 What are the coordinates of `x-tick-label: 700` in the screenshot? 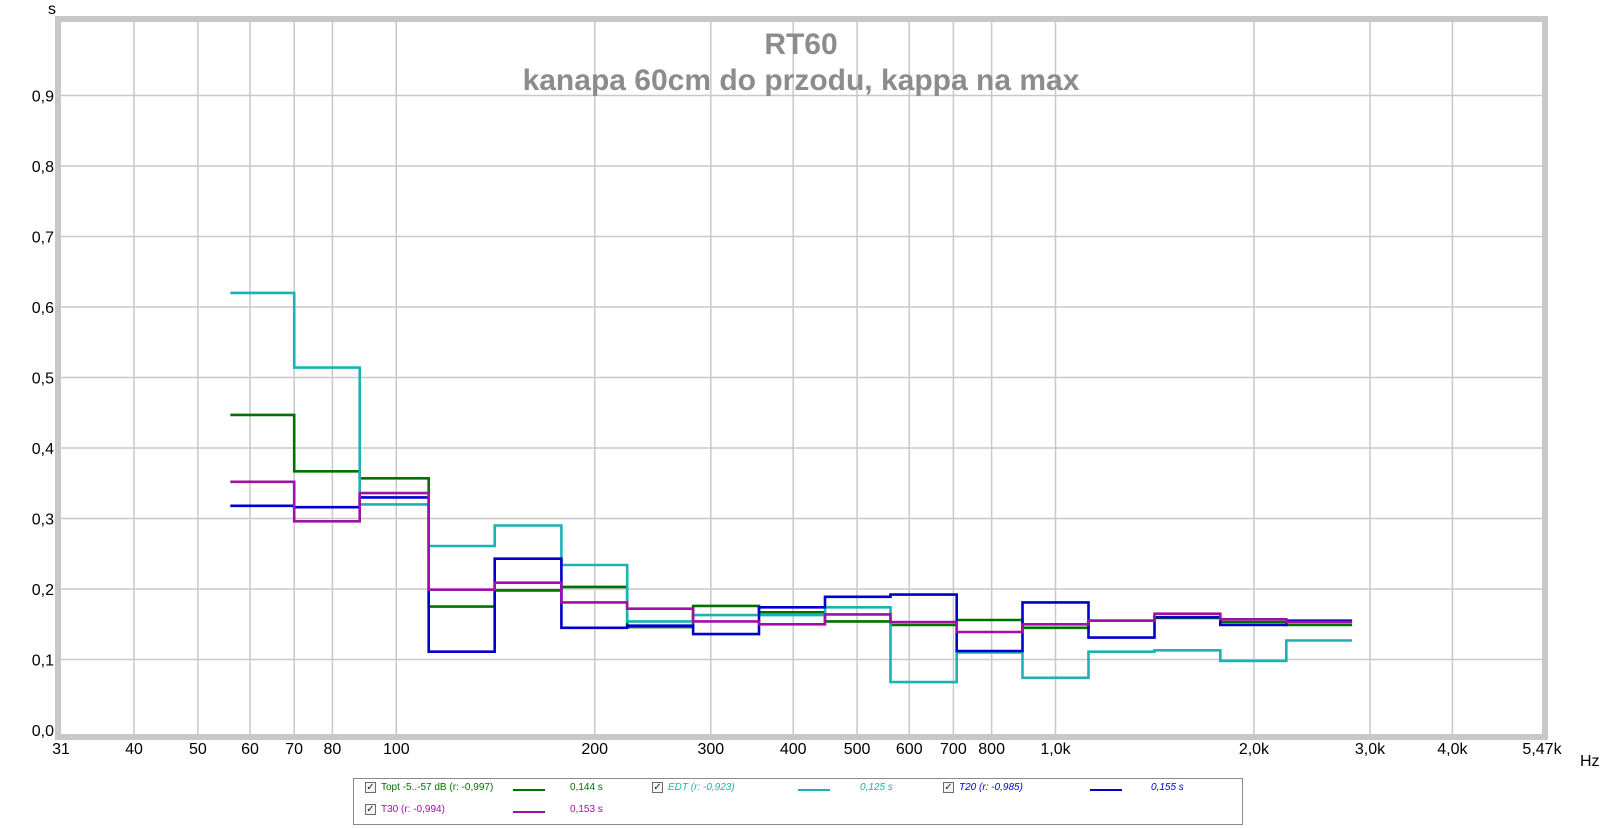 It's located at (953, 749).